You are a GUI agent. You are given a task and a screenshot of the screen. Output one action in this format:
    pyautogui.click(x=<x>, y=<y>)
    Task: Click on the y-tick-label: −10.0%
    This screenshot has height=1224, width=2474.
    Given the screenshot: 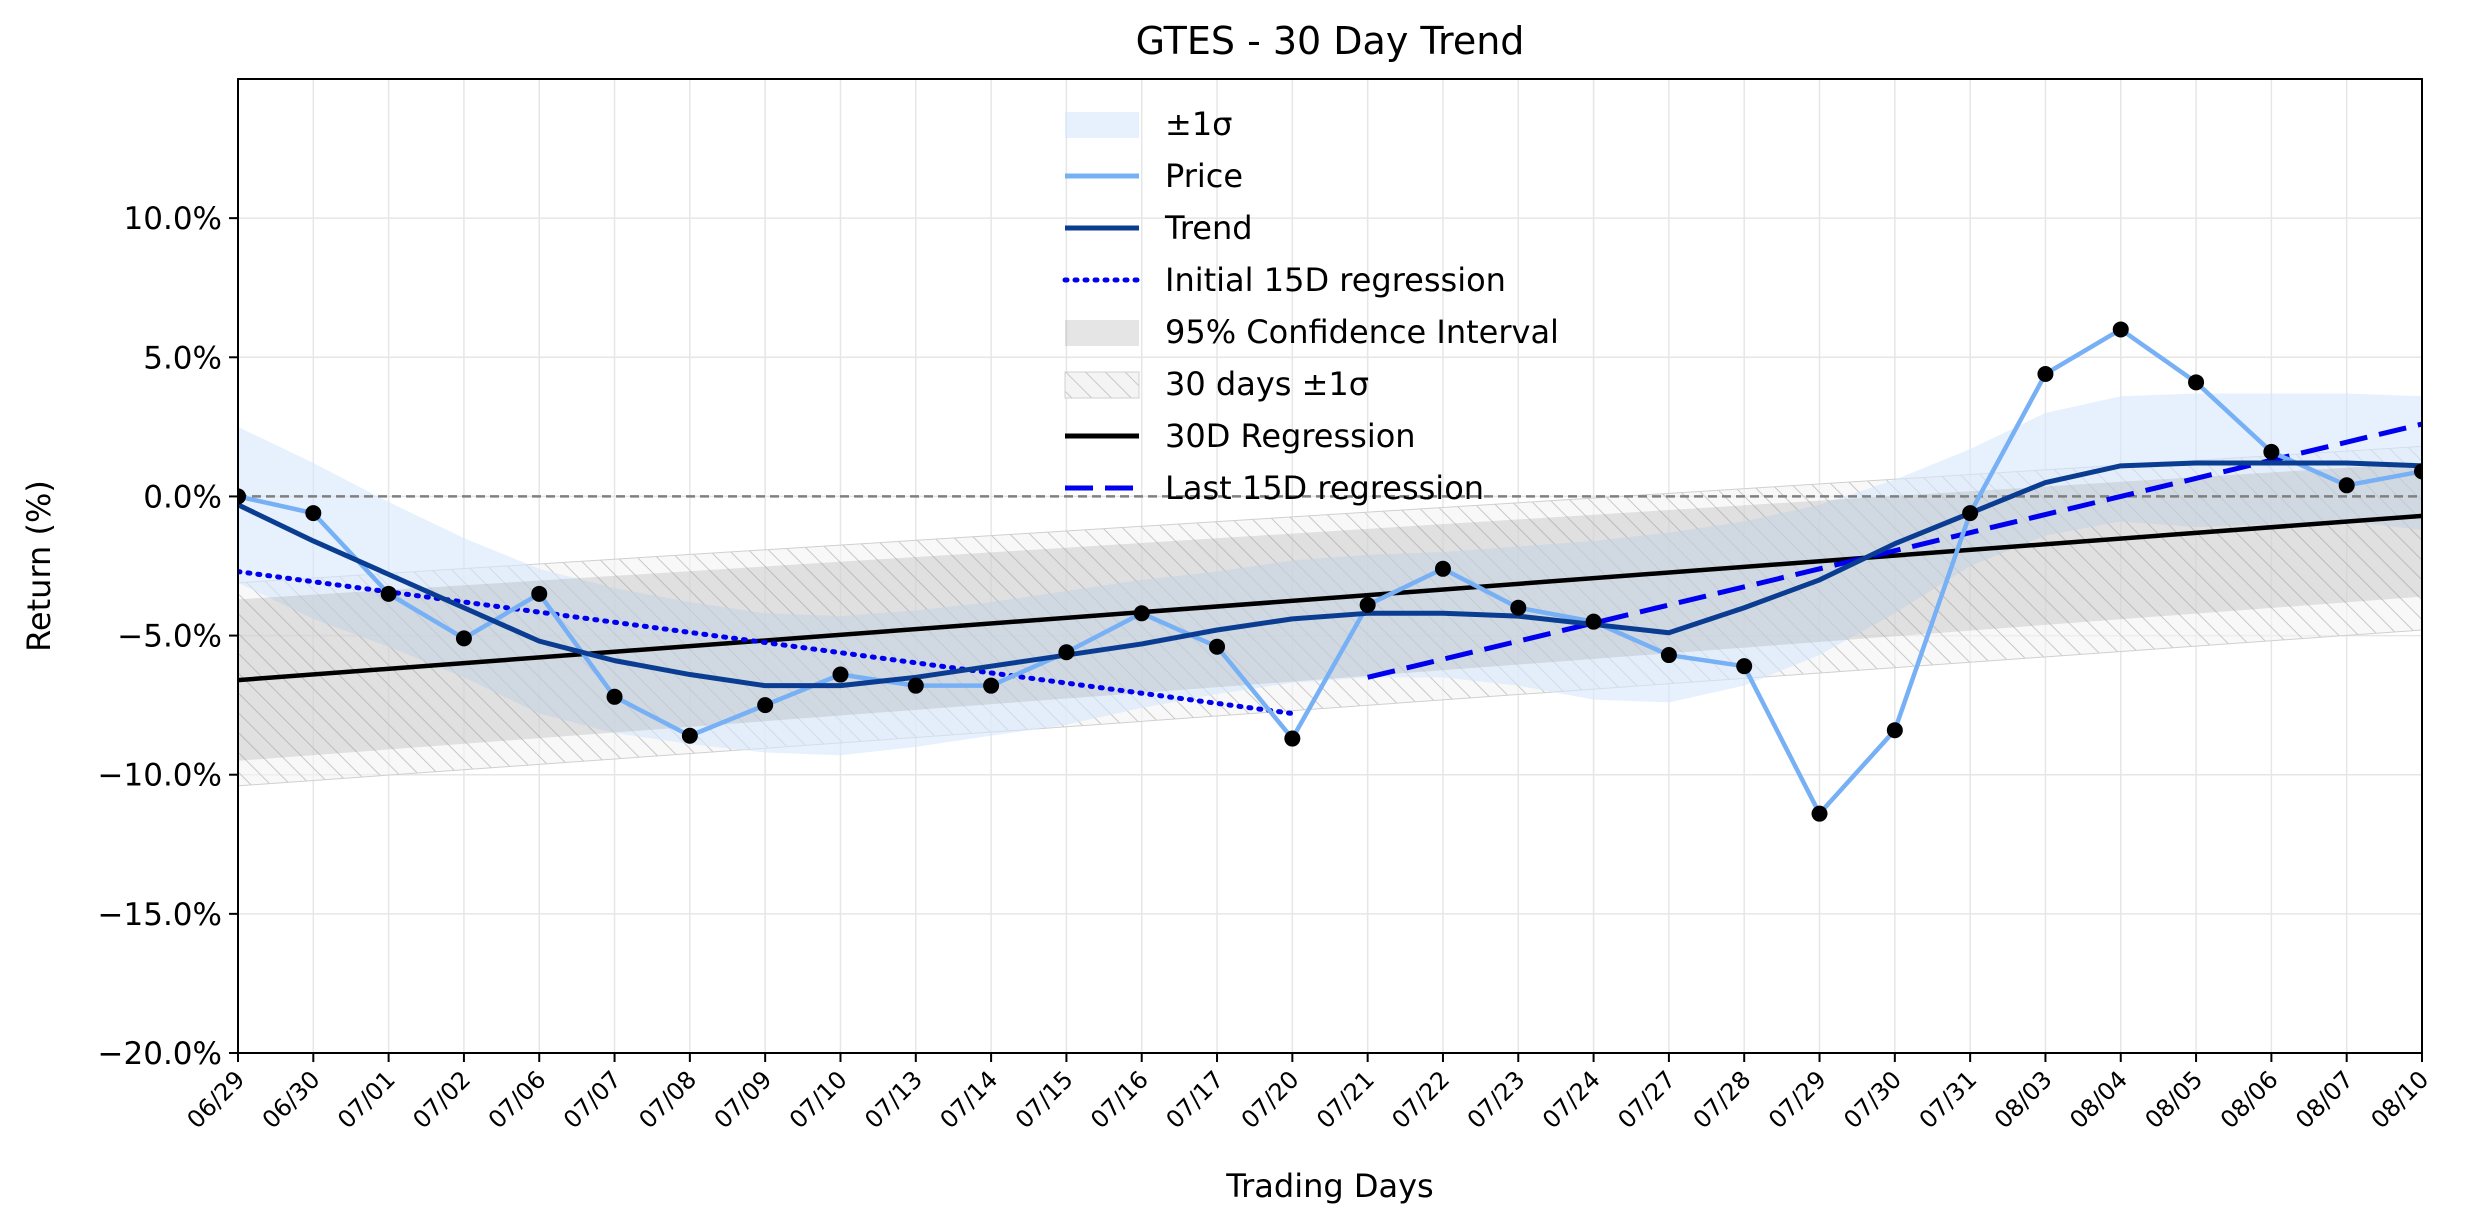 What is the action you would take?
    pyautogui.click(x=160, y=776)
    